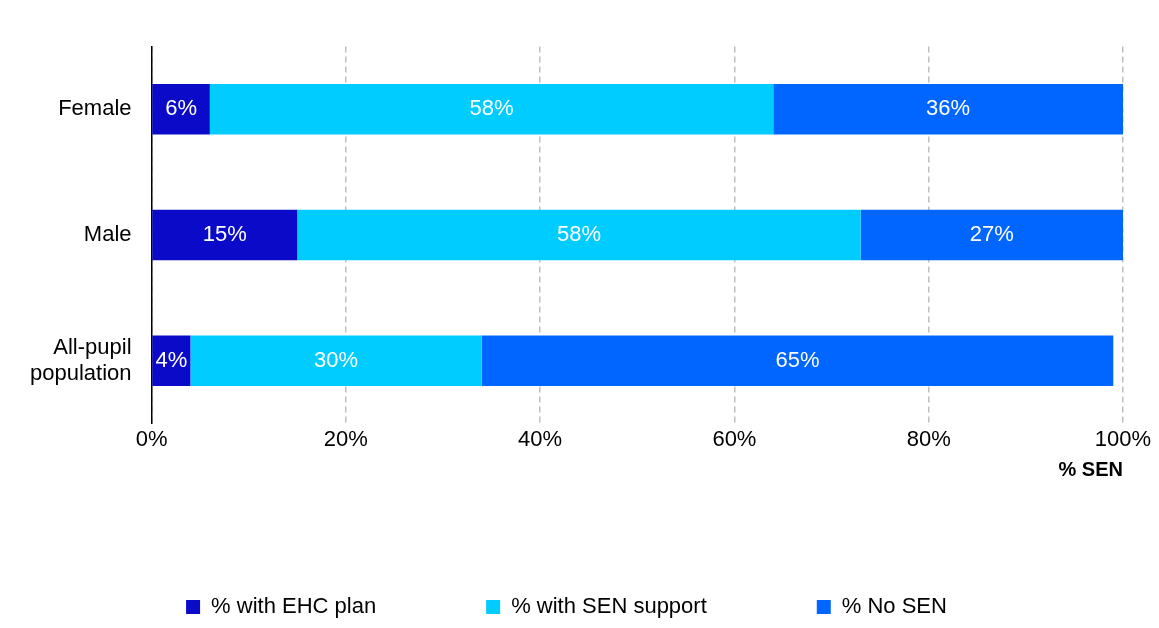 The height and width of the screenshot is (628, 1159). Describe the element at coordinates (928, 438) in the screenshot. I see `x-tick-label: 80%` at that location.